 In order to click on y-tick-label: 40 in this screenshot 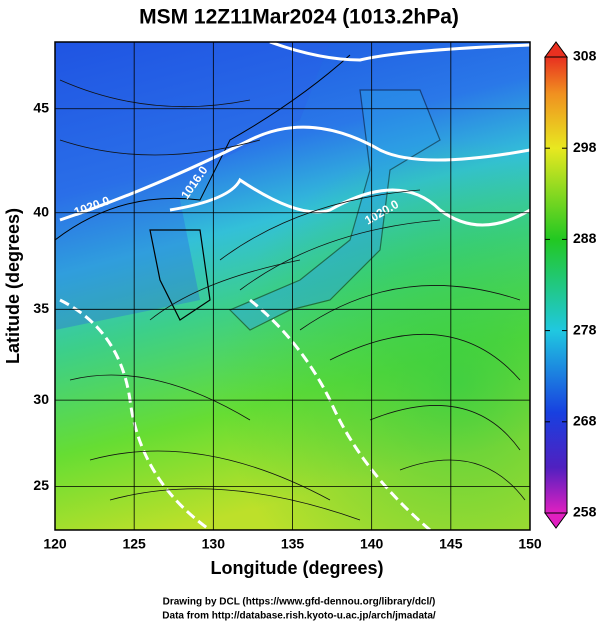, I will do `click(41, 211)`.